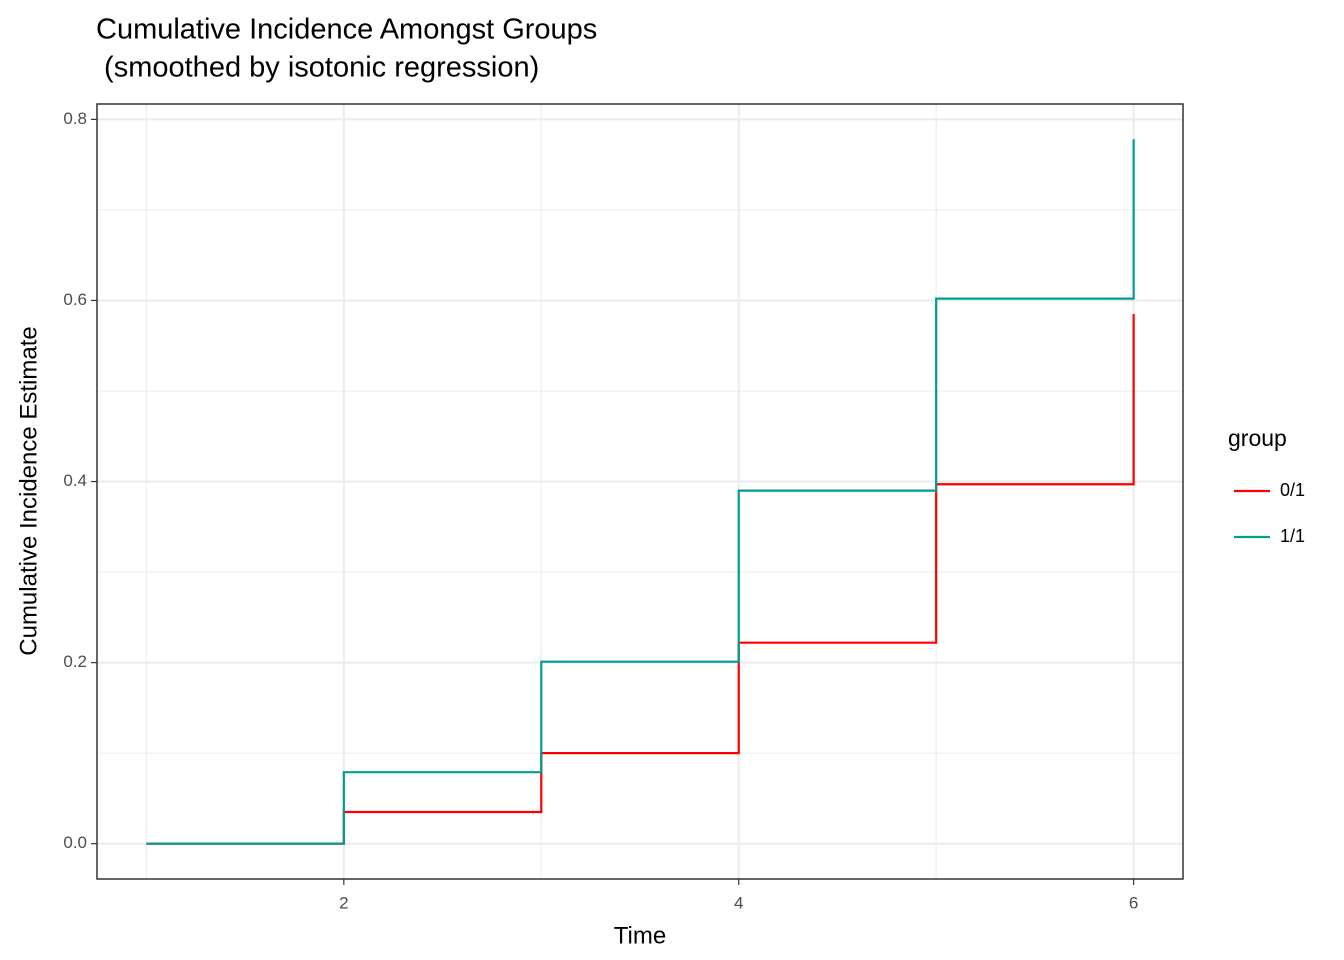 Image resolution: width=1344 pixels, height=960 pixels. I want to click on chart-title: (smoothed by isotonic regression), so click(317, 68).